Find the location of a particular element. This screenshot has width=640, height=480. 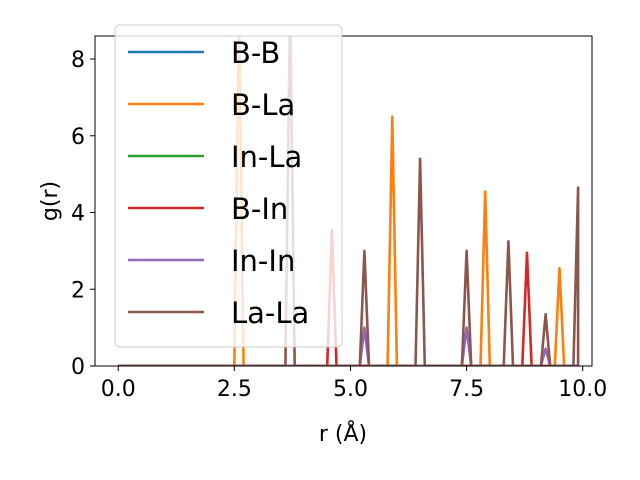

series-line-in-in is located at coordinates (348, 346).